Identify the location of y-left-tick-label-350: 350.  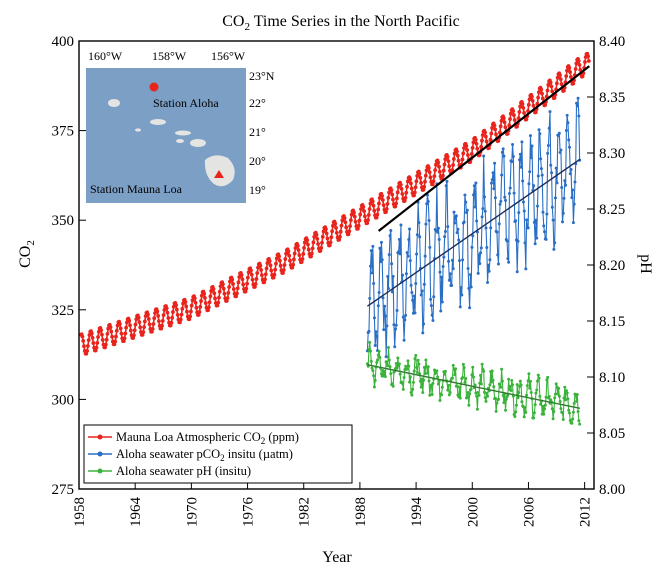
(63, 221).